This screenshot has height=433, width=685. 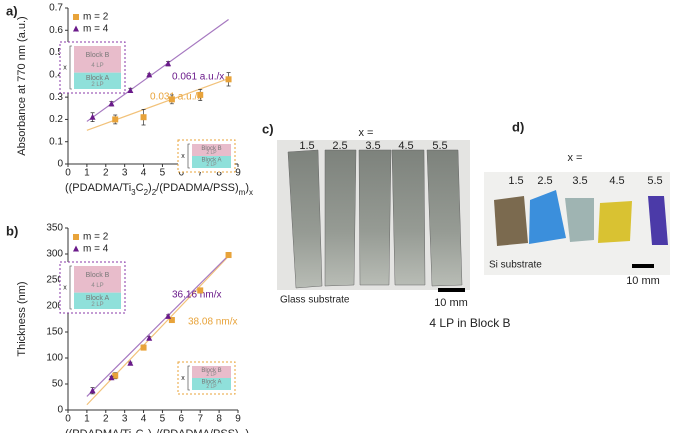 What do you see at coordinates (146, 192) in the screenshot?
I see `x-axis-title-part: 2` at bounding box center [146, 192].